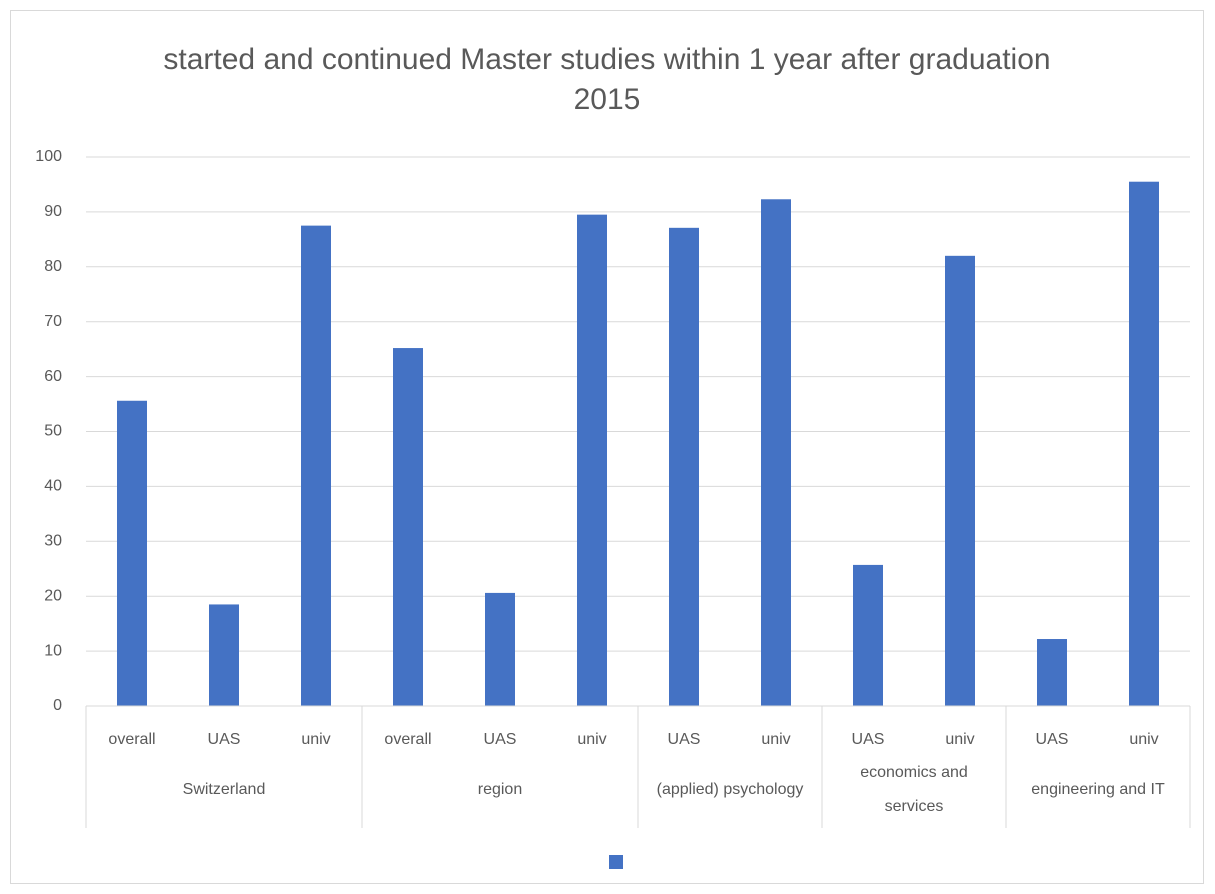 Image resolution: width=1215 pixels, height=894 pixels. What do you see at coordinates (53, 541) in the screenshot?
I see `y-tick-label: 30` at bounding box center [53, 541].